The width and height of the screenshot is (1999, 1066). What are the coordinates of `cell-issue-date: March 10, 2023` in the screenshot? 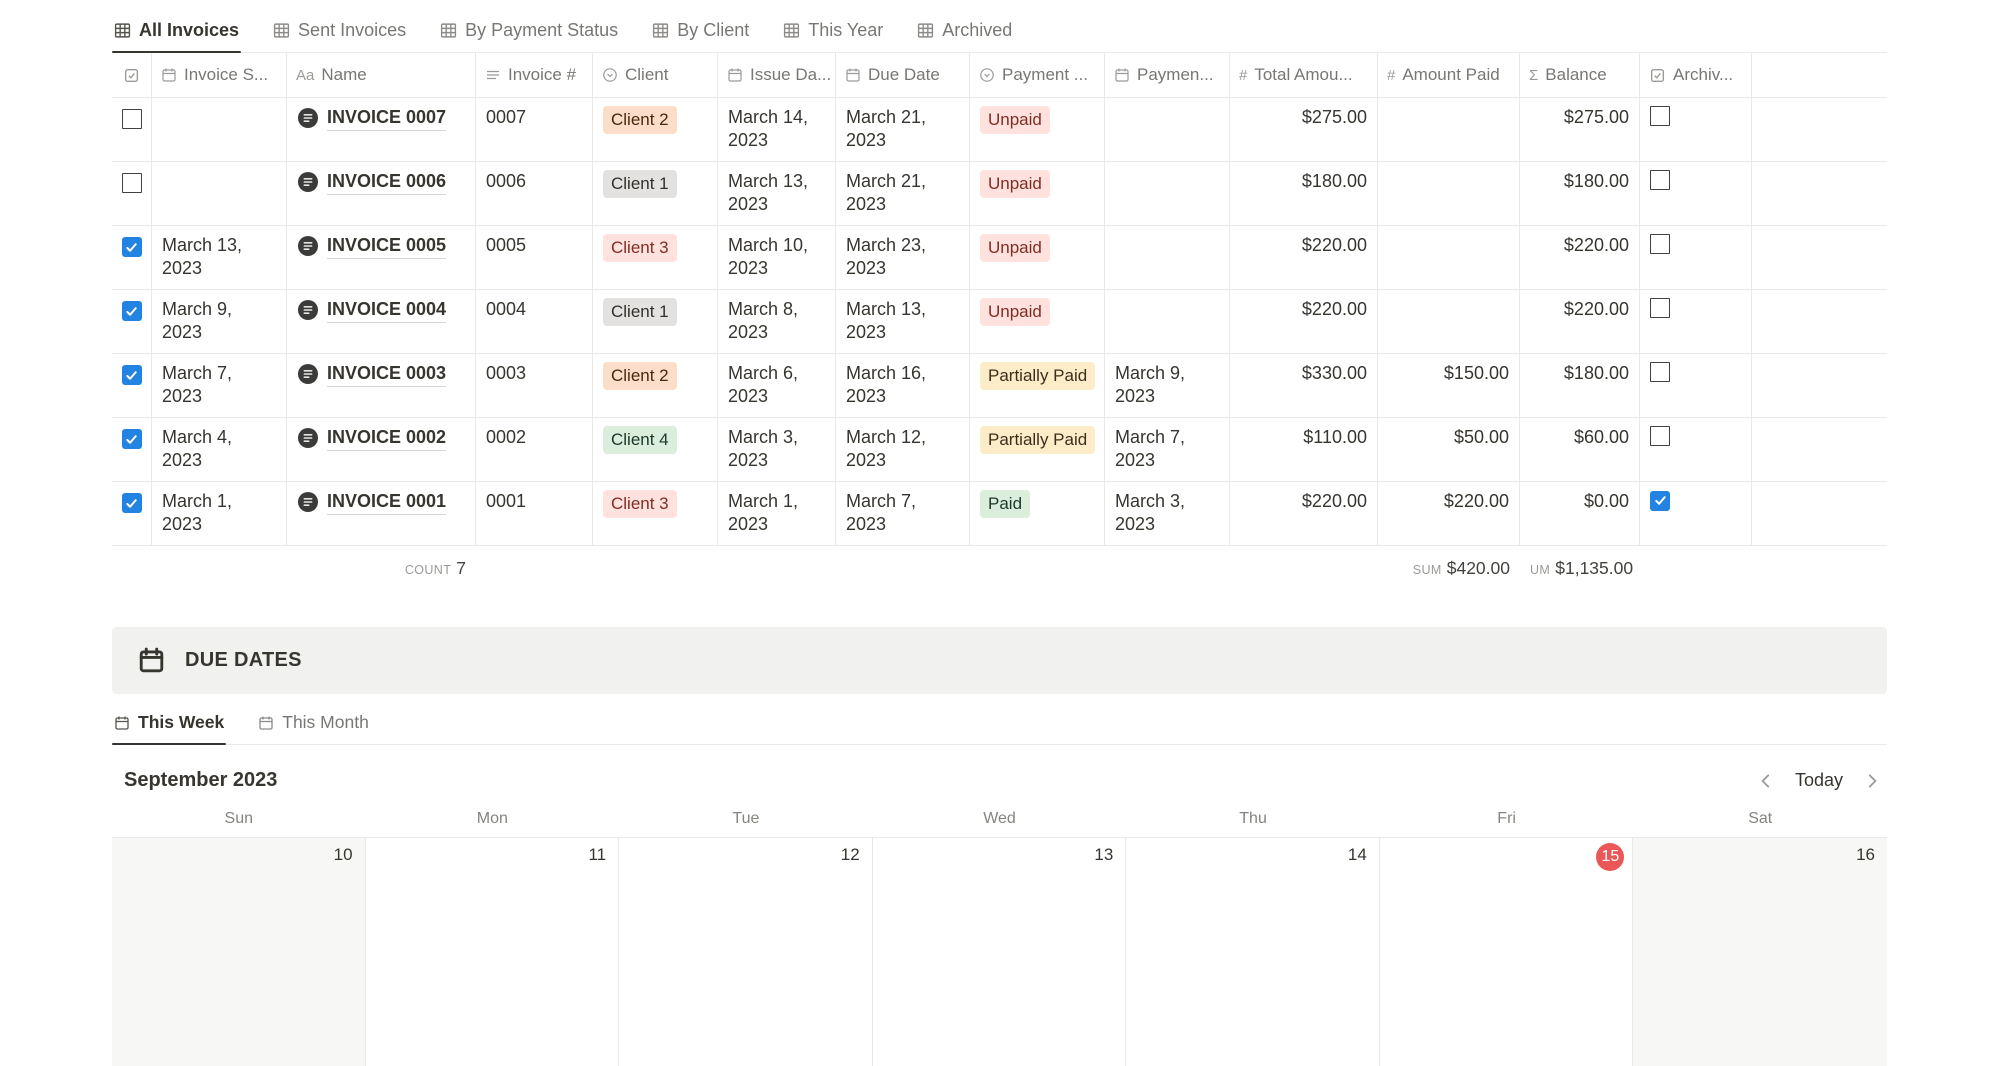 It's located at (777, 257).